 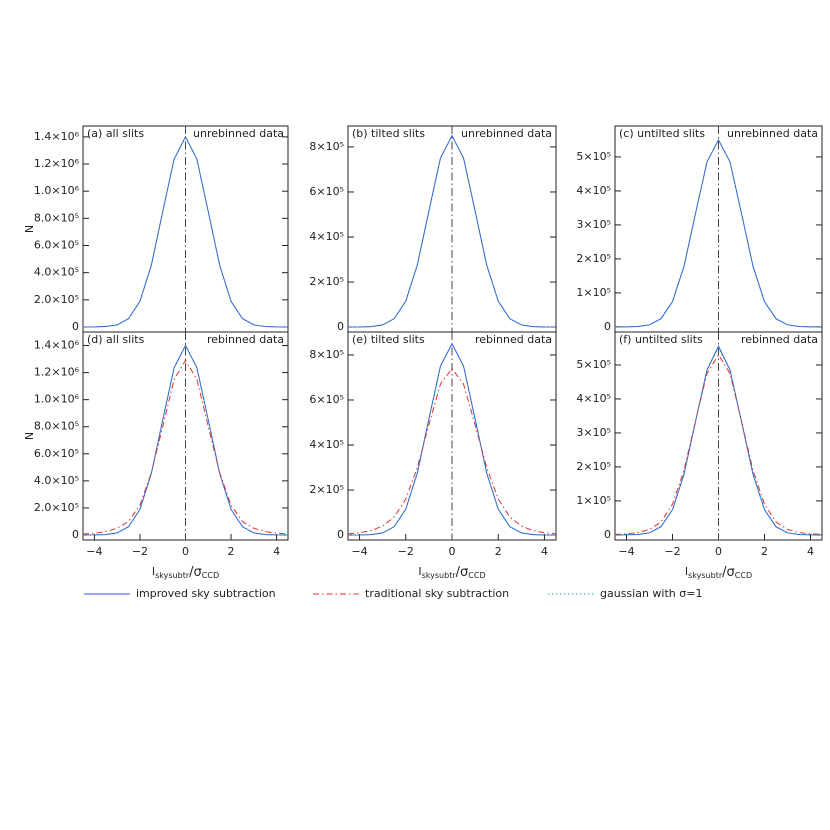 I want to click on legend-label: gaussian with σ=1, so click(x=651, y=593).